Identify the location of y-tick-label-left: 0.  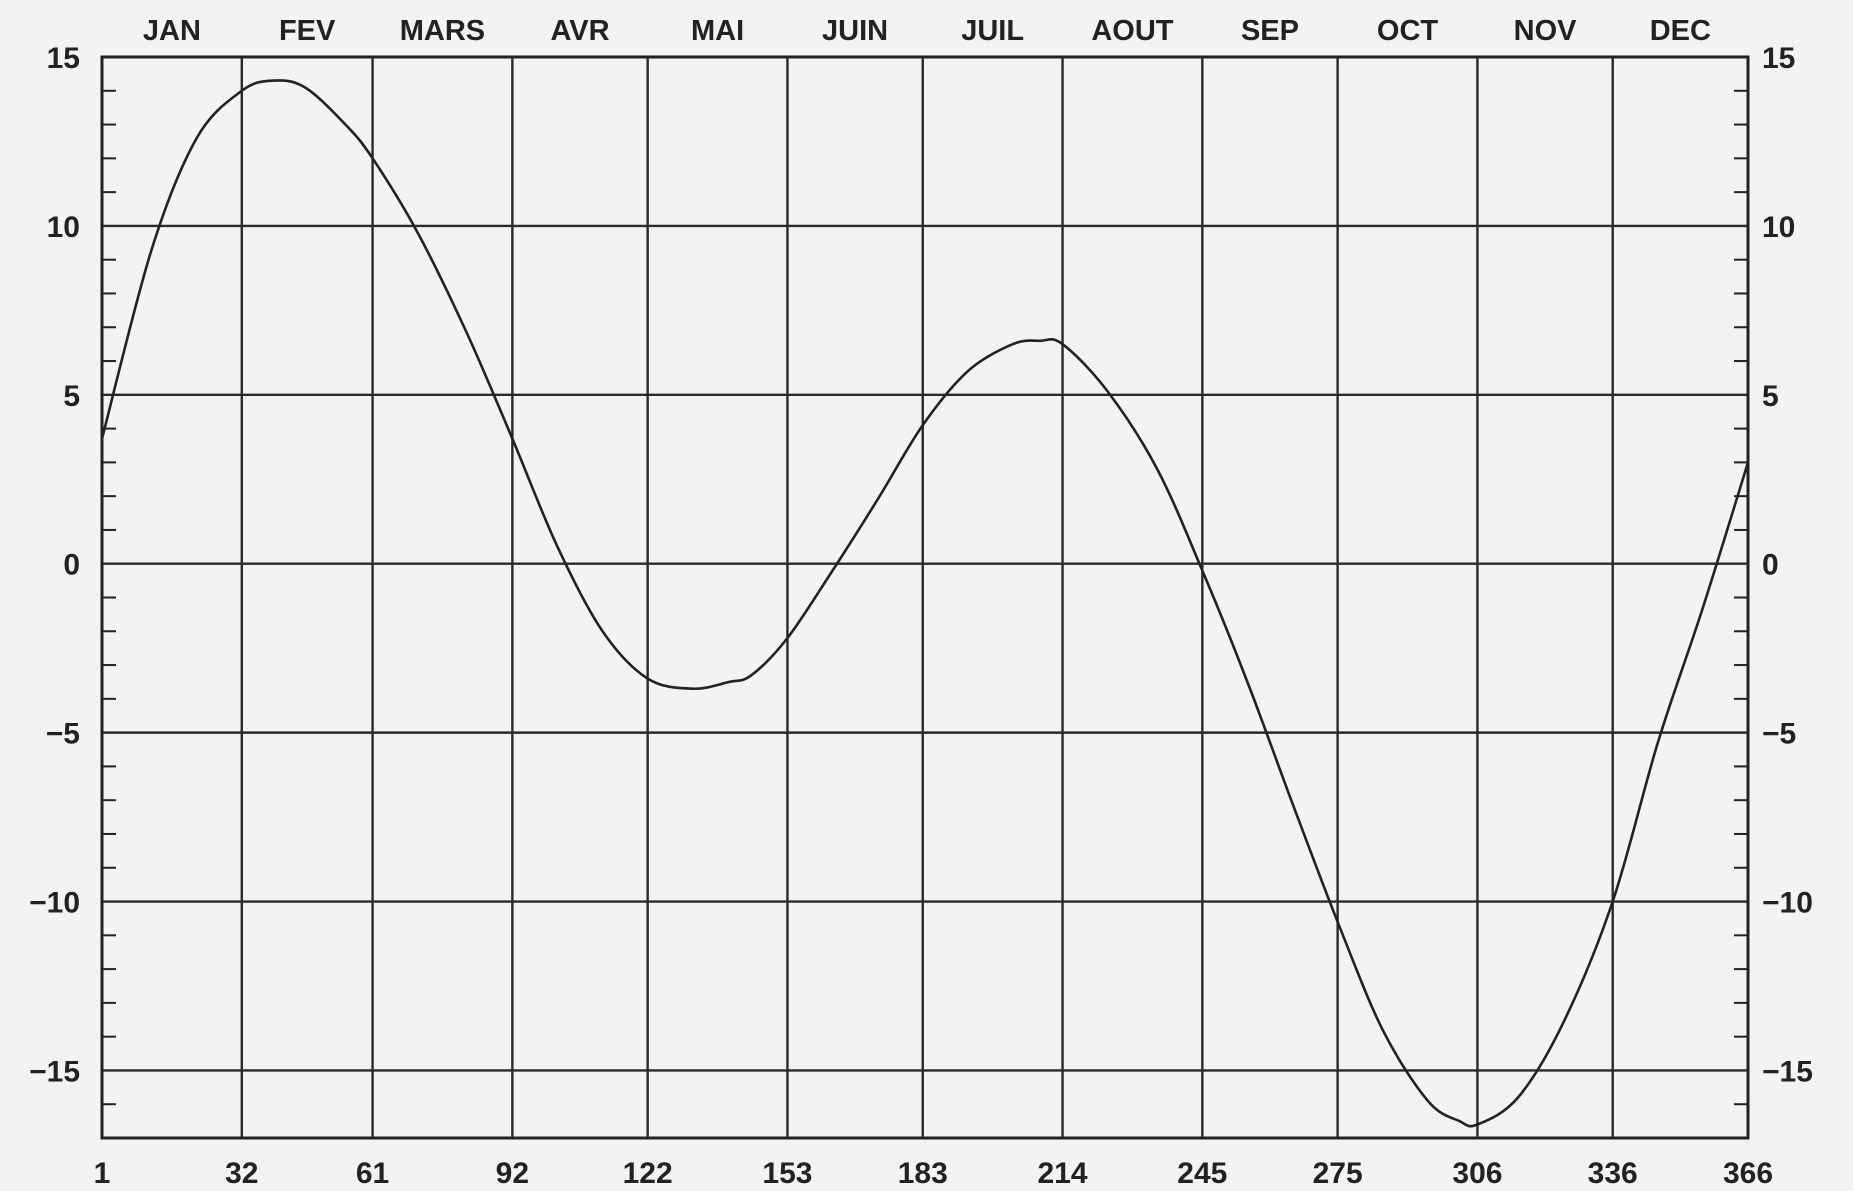
(71, 565).